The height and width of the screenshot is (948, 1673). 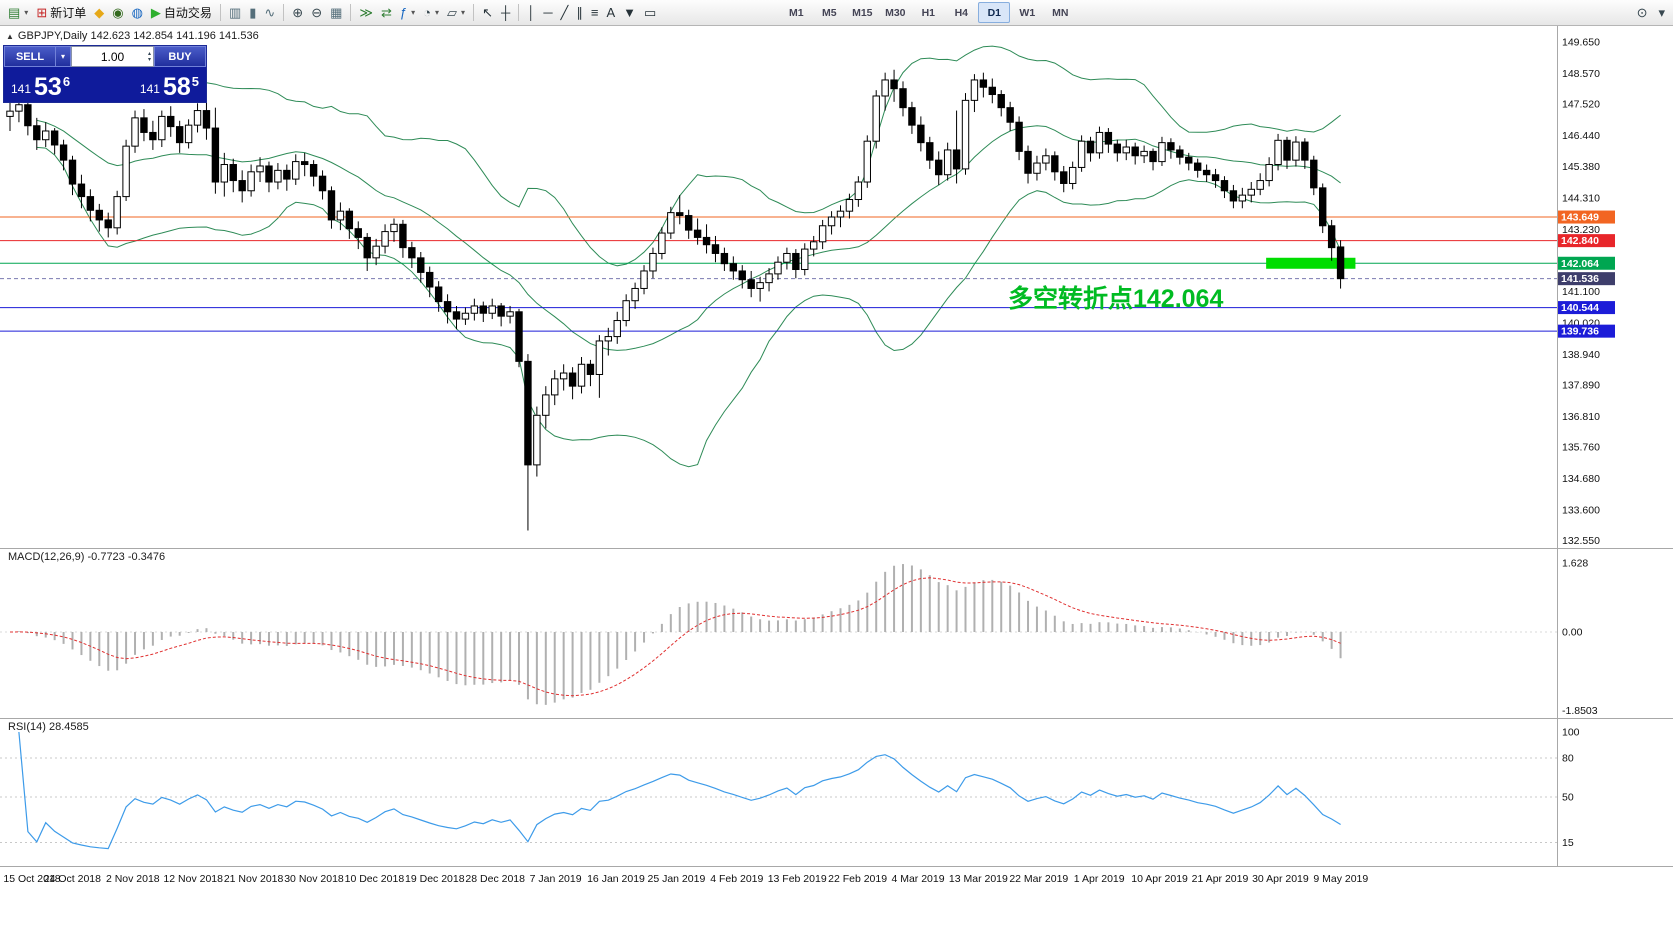 What do you see at coordinates (650, 13) in the screenshot?
I see `shapes-button: ▭` at bounding box center [650, 13].